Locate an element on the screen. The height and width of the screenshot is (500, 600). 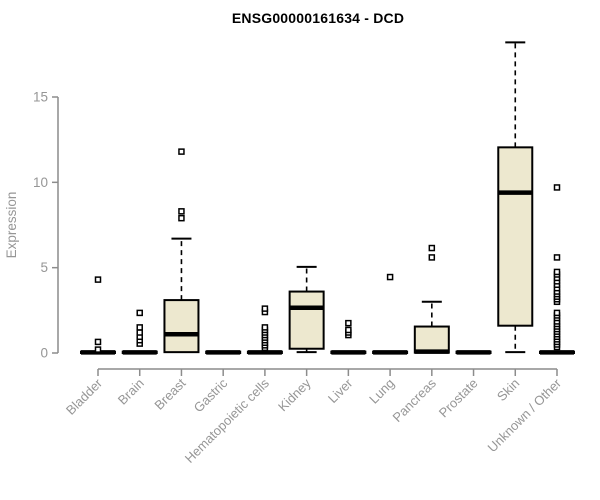
y-tick-label: 15 is located at coordinates (40, 97).